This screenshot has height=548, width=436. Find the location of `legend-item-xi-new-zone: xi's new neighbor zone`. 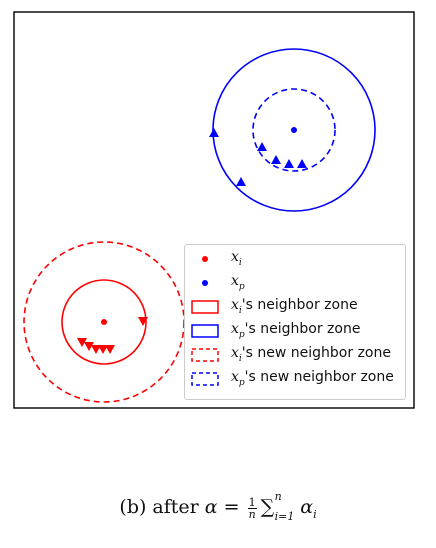

legend-item-xi-new-zone: xi's new neighbor zone is located at coordinates (295, 355).